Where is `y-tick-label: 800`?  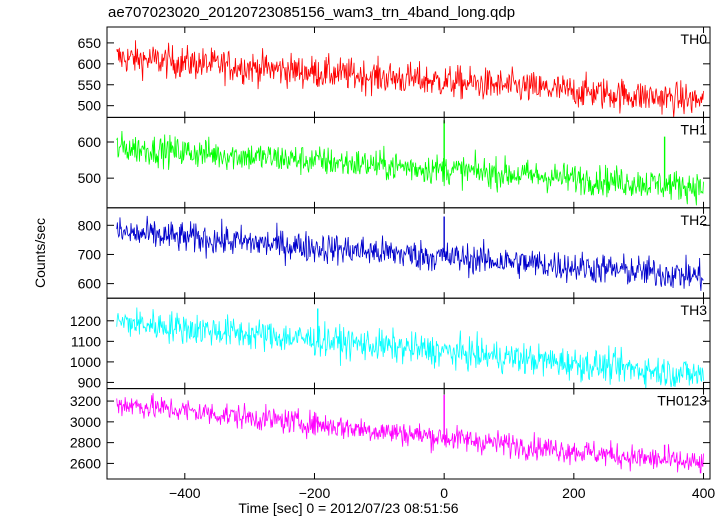
y-tick-label: 800 is located at coordinates (90, 225).